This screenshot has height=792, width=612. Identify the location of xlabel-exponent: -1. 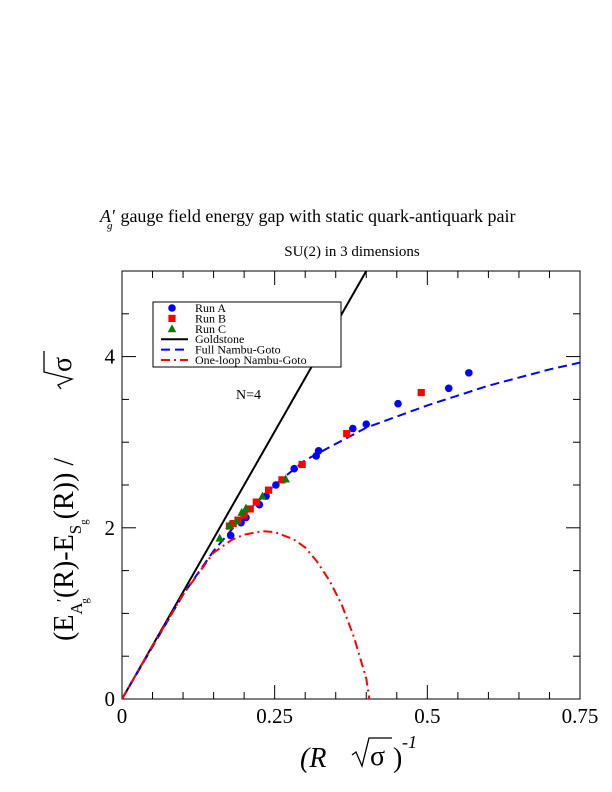
(409, 742).